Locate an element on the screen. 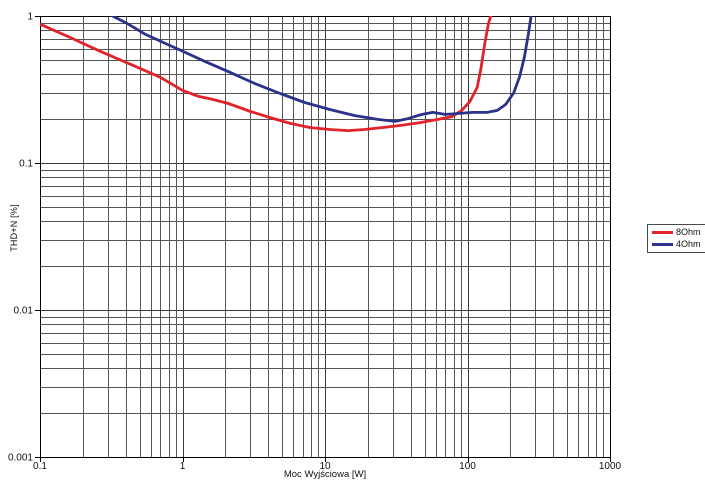 This screenshot has width=705, height=485. y-tick-label: 0.01 is located at coordinates (24, 311).